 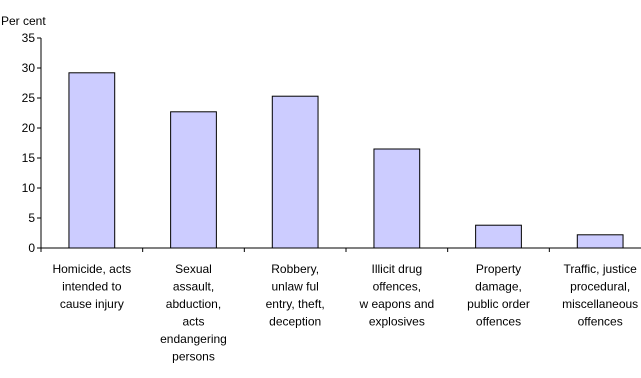 I want to click on x-tick-label: Property damage, public order offences, so click(x=498, y=295).